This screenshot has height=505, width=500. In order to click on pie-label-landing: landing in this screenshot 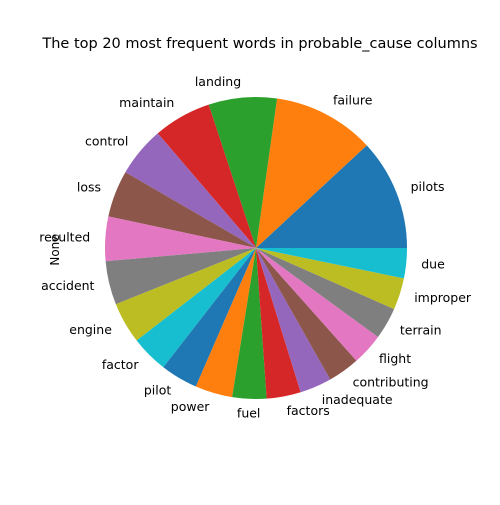, I will do `click(218, 81)`.